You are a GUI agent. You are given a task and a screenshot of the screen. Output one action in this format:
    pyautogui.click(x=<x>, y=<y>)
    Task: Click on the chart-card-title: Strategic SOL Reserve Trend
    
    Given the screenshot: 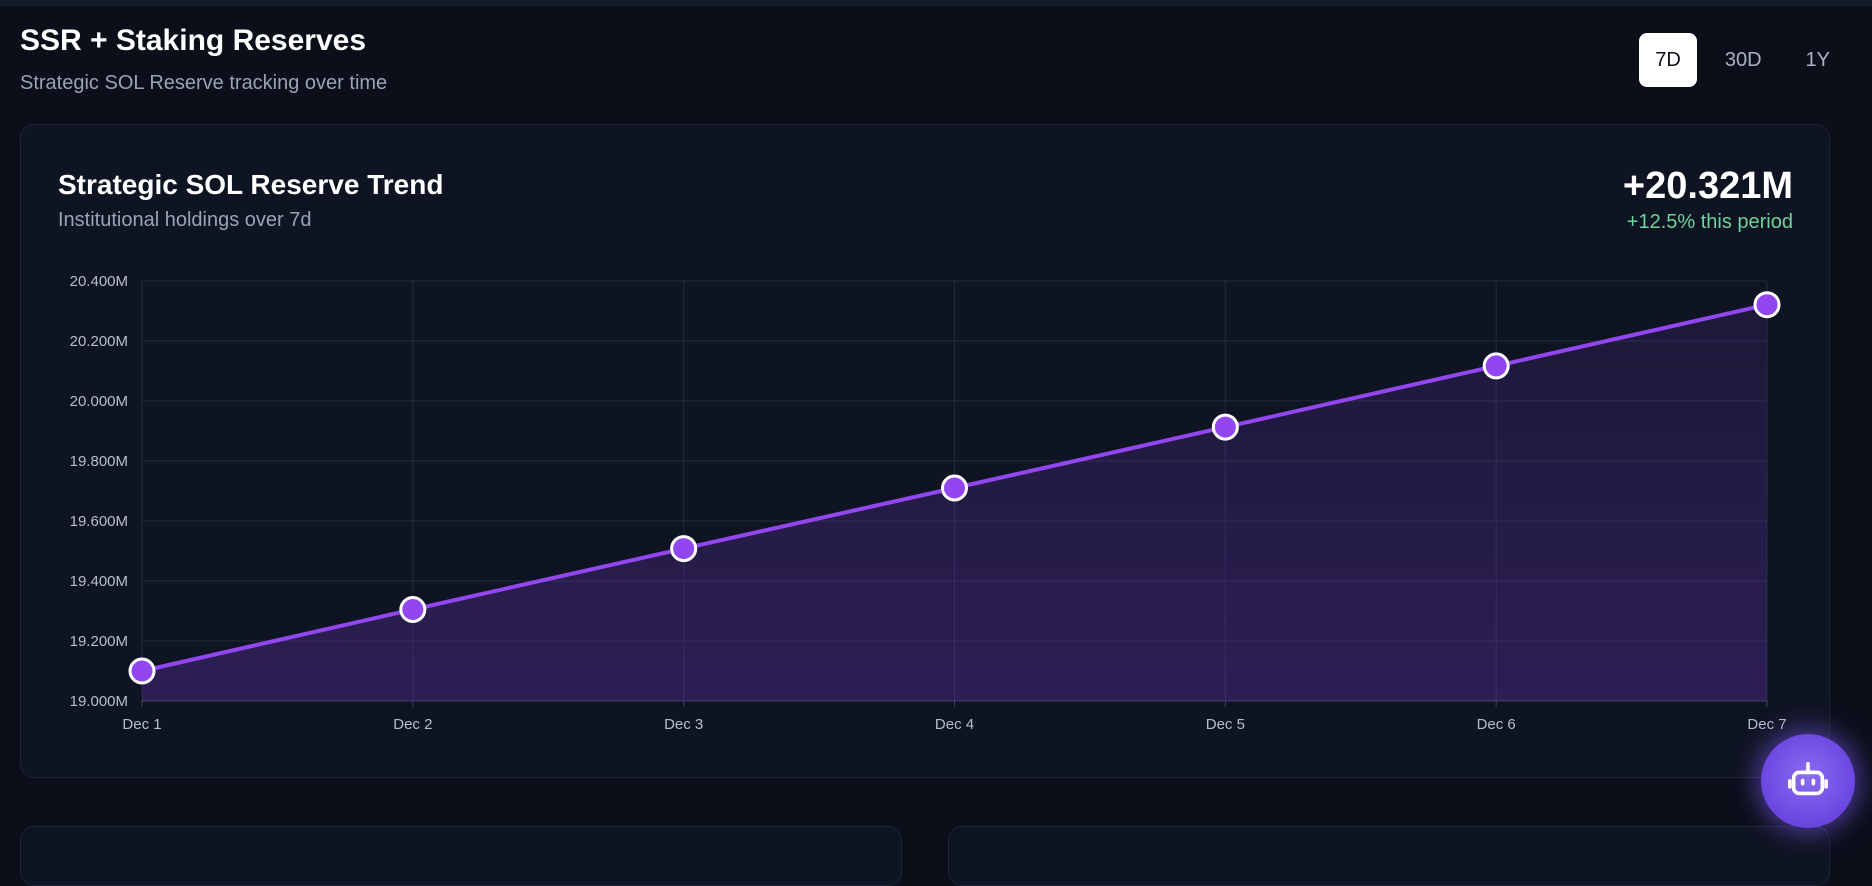 What is the action you would take?
    pyautogui.click(x=251, y=184)
    